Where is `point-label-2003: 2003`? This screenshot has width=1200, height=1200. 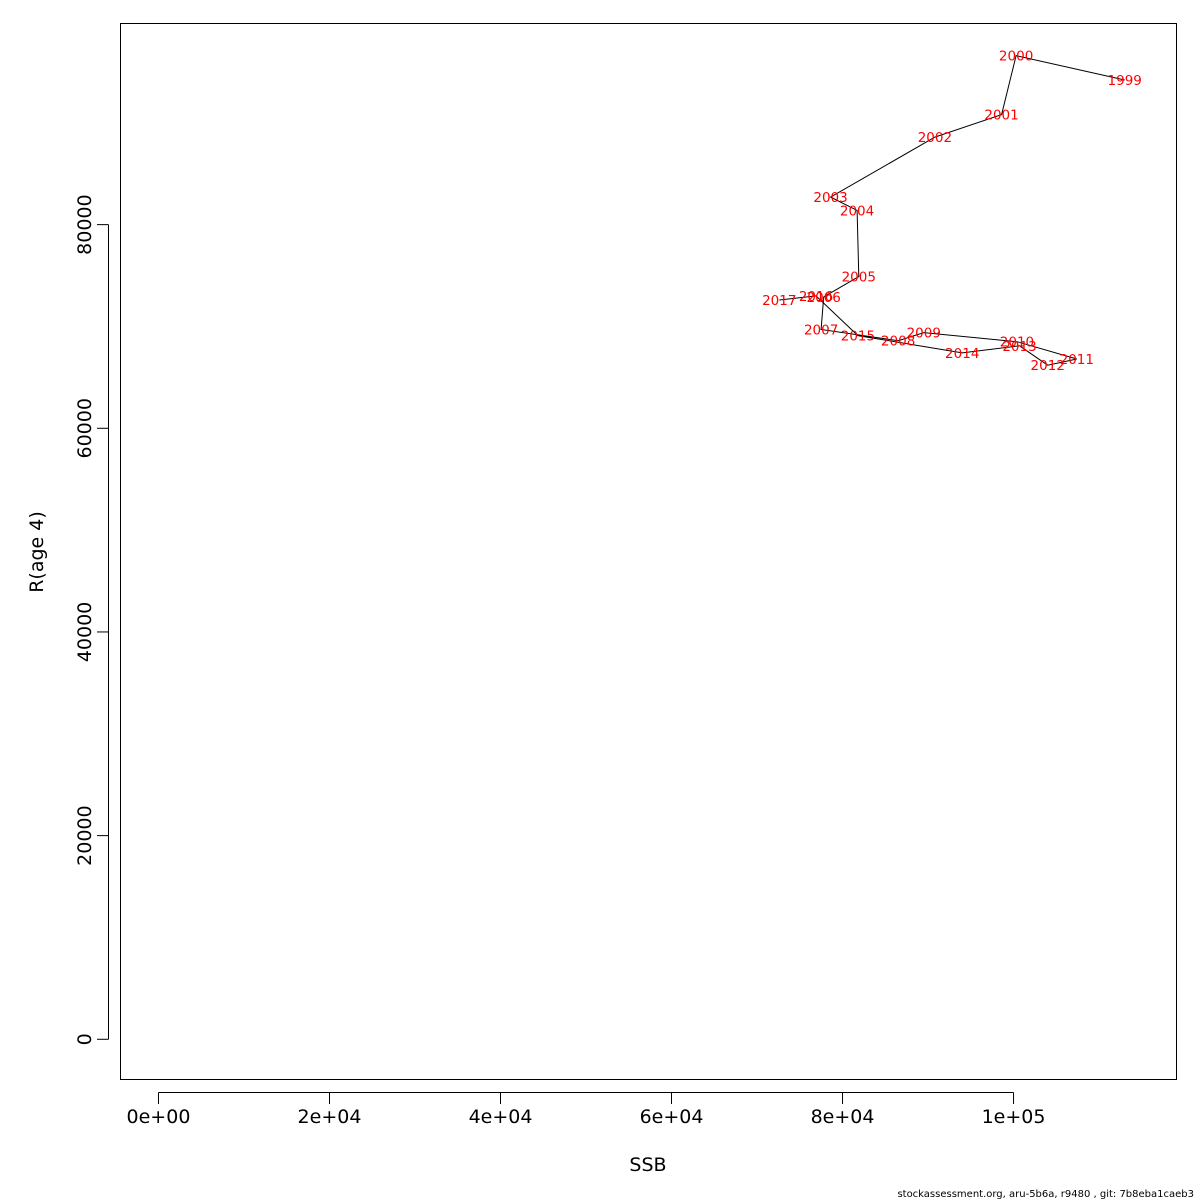 point-label-2003: 2003 is located at coordinates (830, 198).